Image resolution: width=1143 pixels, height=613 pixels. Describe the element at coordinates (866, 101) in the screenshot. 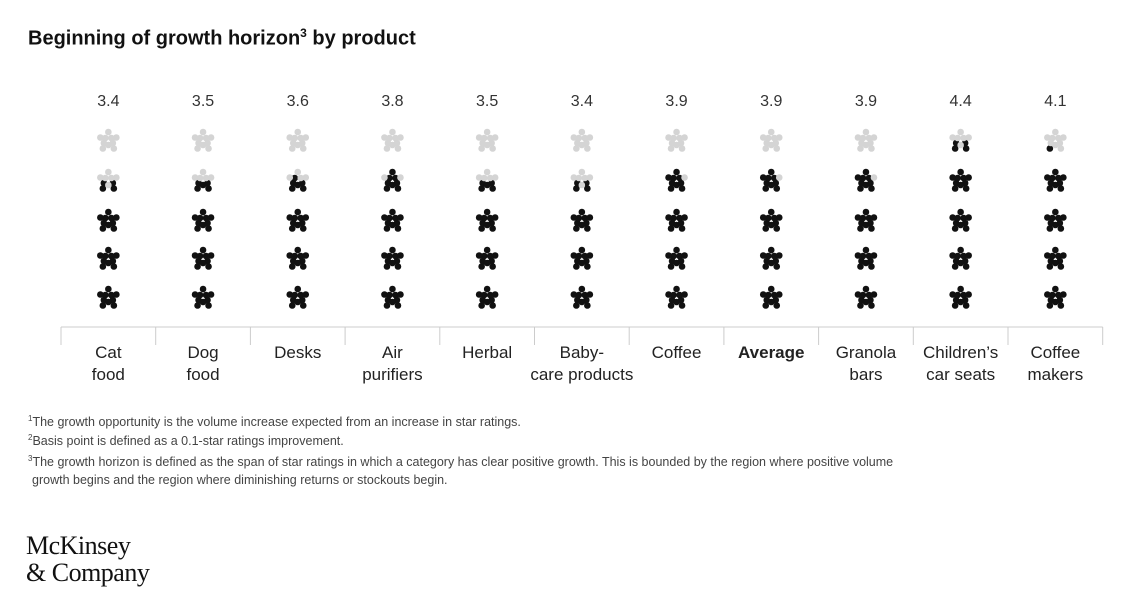

I see `value-label: 3.9` at that location.